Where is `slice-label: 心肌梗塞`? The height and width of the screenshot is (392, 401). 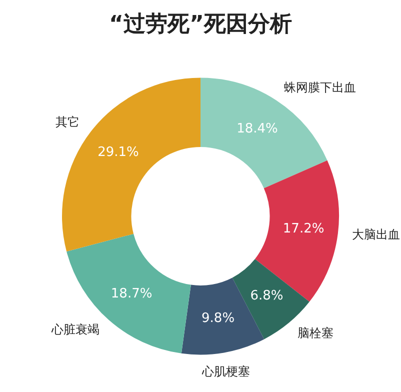
slice-label: 心肌梗塞 is located at coordinates (225, 371).